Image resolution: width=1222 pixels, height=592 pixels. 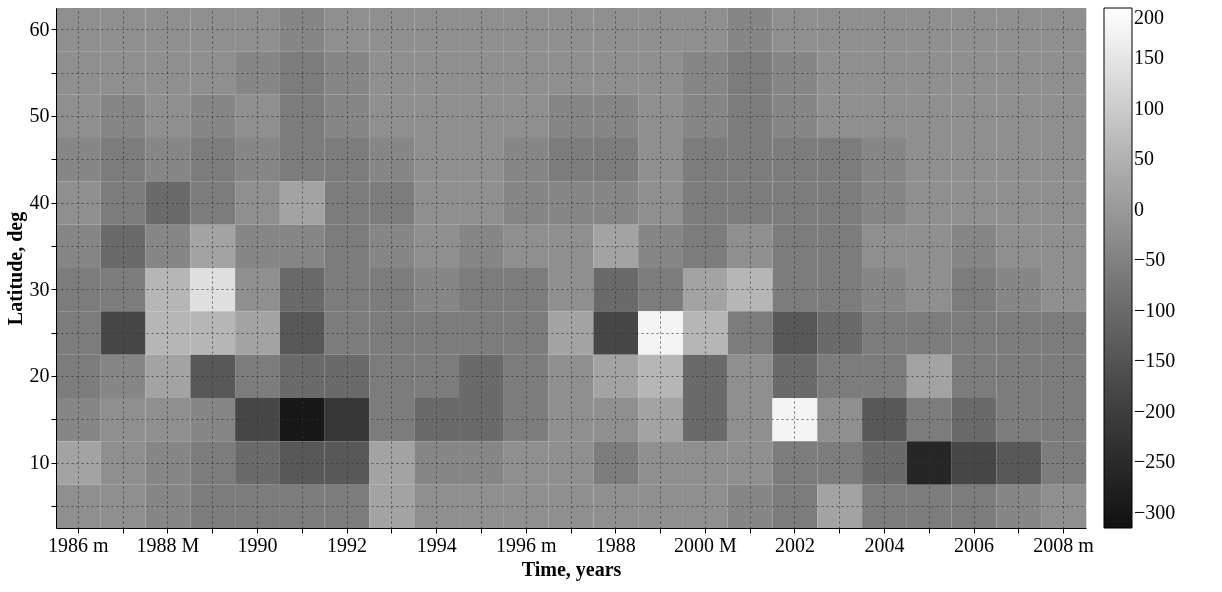 I want to click on x-tick-label: 2000 M, so click(x=705, y=544).